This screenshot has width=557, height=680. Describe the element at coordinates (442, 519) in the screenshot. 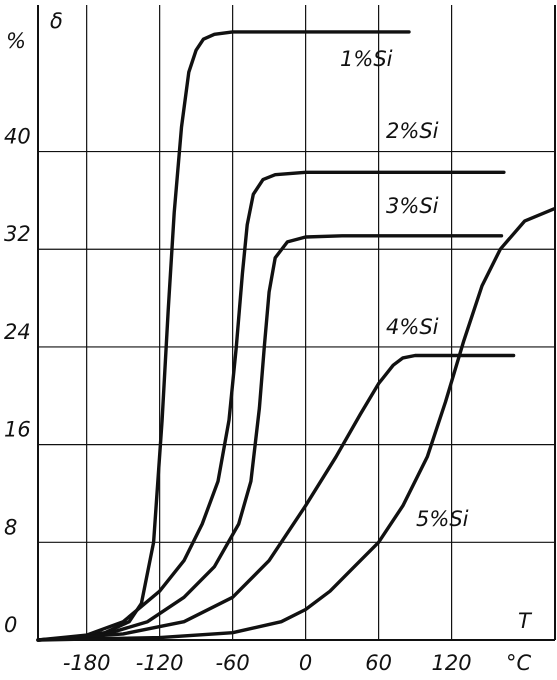

I see `series-label: 5%Si` at that location.